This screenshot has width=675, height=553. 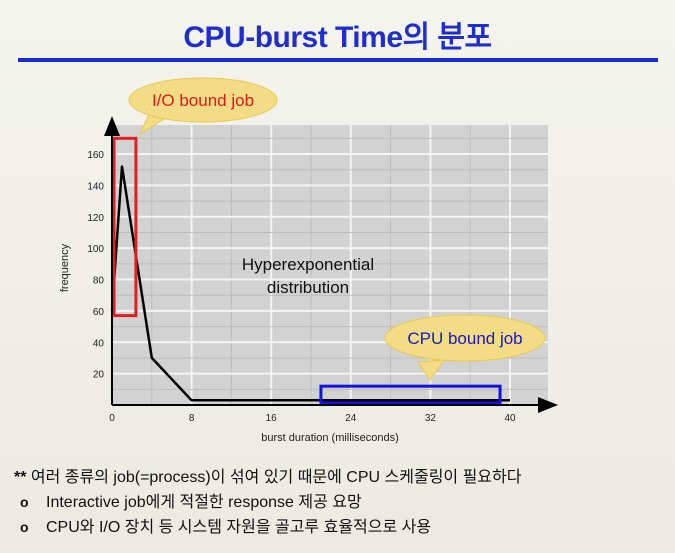 What do you see at coordinates (95, 218) in the screenshot?
I see `y-tick-label: 120` at bounding box center [95, 218].